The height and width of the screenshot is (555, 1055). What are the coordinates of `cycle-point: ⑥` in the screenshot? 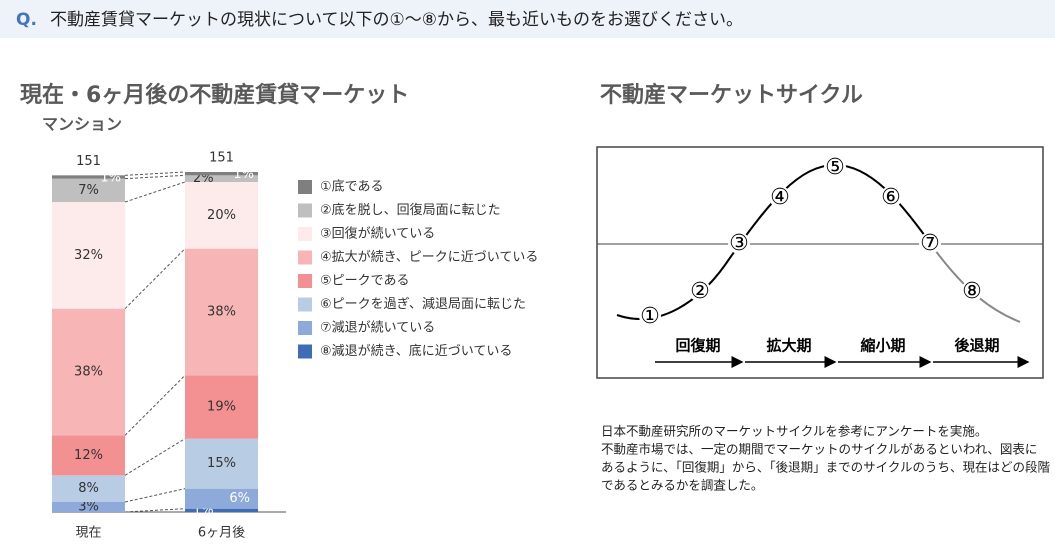 It's located at (891, 197).